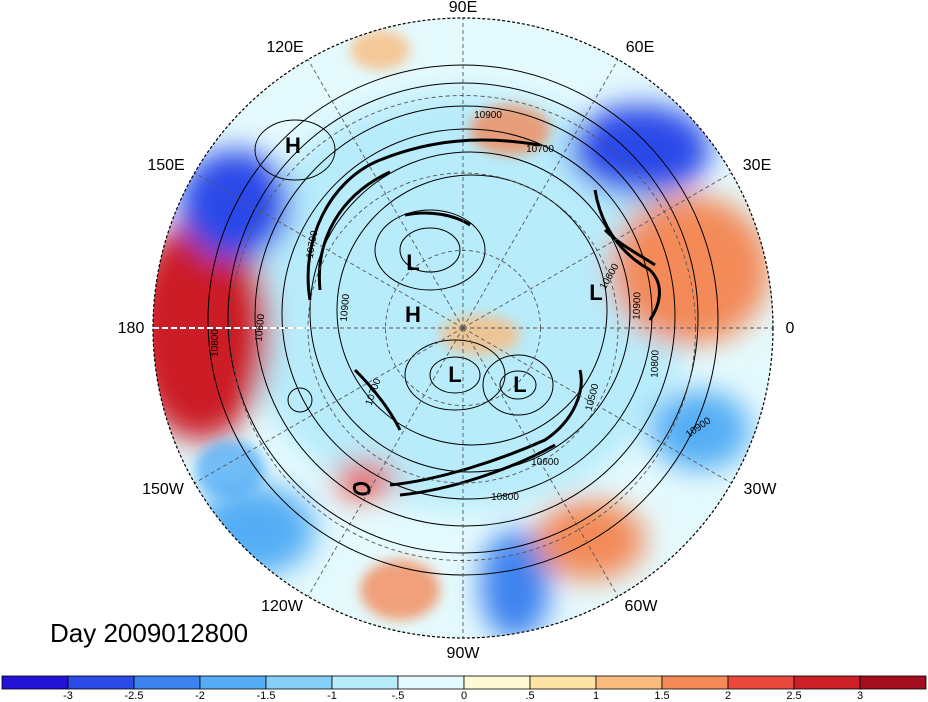 The height and width of the screenshot is (702, 928). I want to click on longitude-label: 0, so click(790, 328).